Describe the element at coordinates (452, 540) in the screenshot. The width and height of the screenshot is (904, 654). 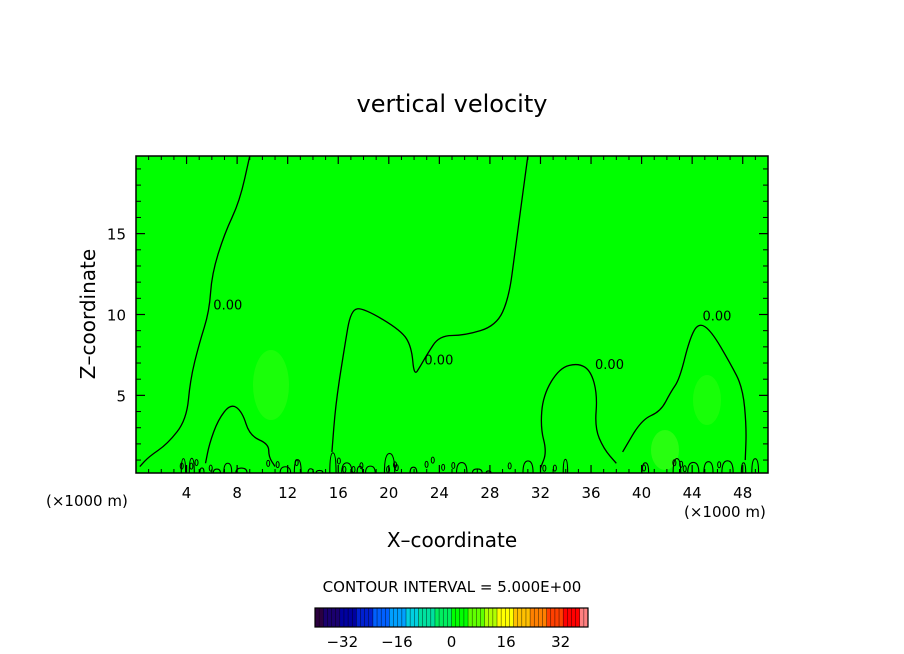
I see `x-axis-label: X–coordinate` at that location.